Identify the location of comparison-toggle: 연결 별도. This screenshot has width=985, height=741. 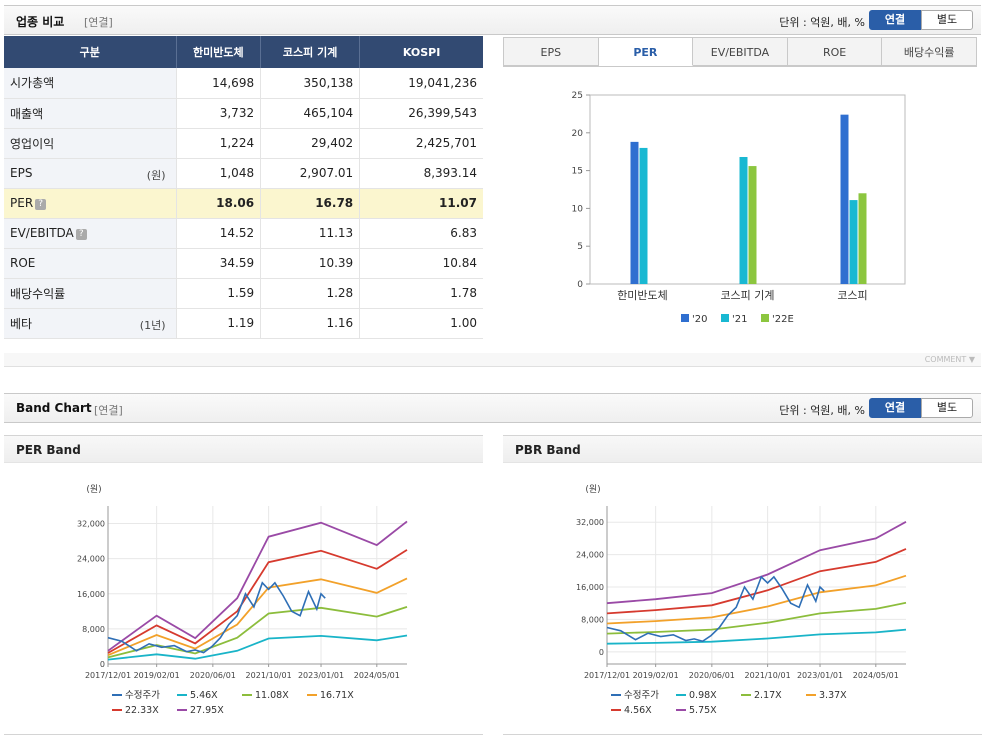
(921, 20).